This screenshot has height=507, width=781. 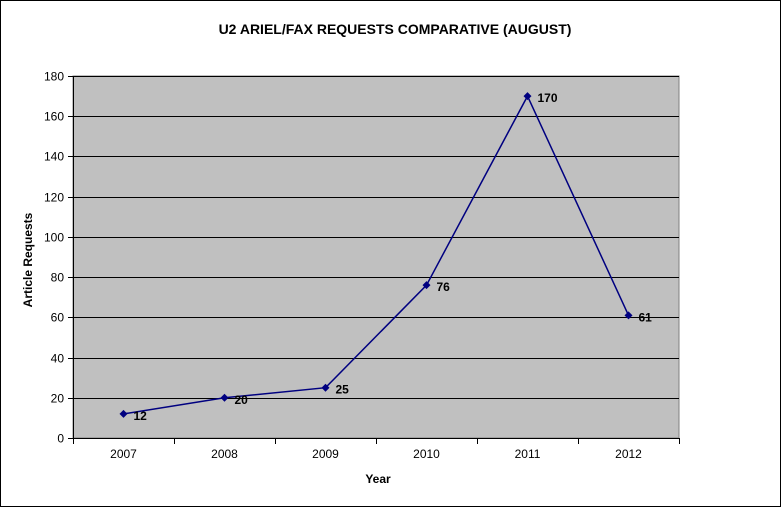 What do you see at coordinates (54, 198) in the screenshot?
I see `y-tick-label-120: 120` at bounding box center [54, 198].